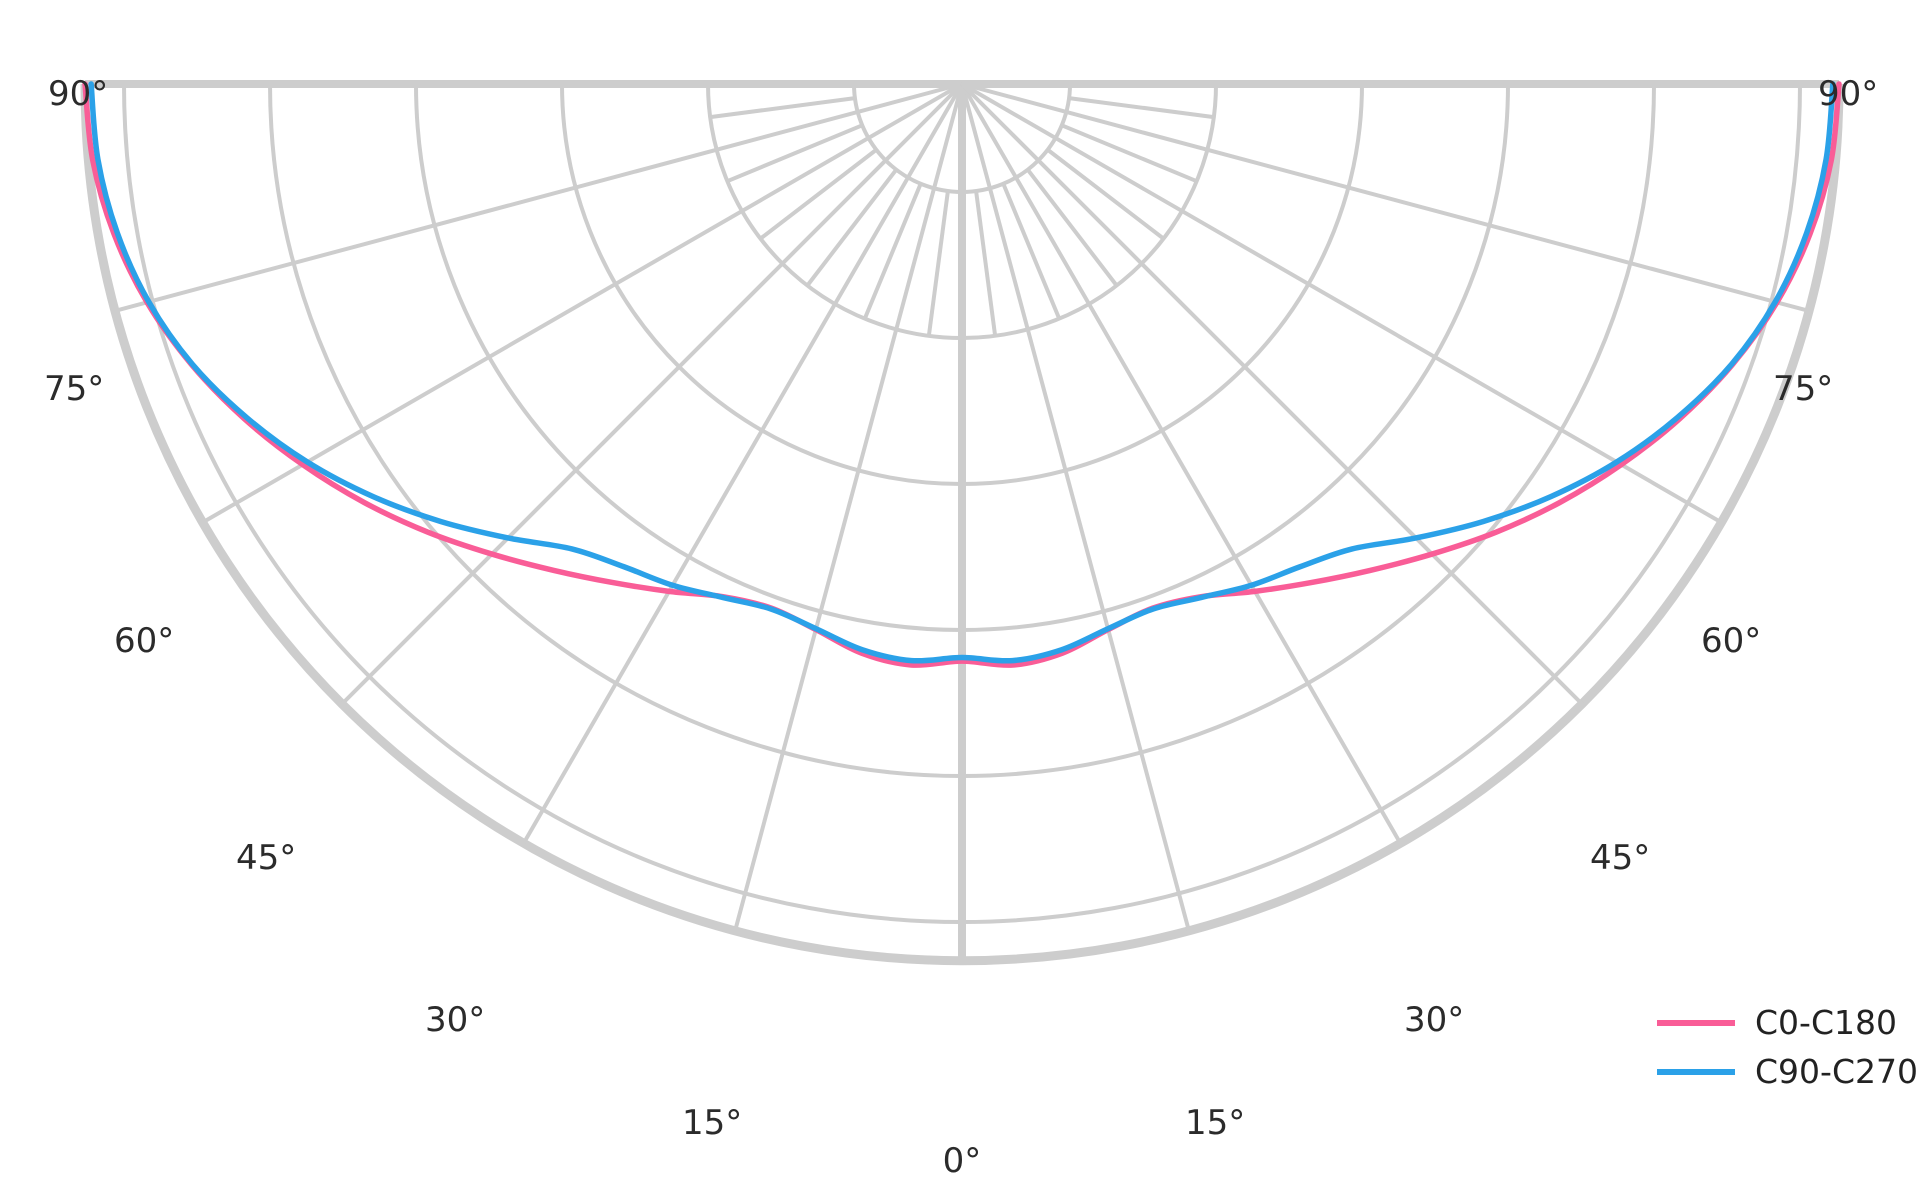  What do you see at coordinates (1826, 1022) in the screenshot?
I see `legend-label-c0-c180: C0-C180` at bounding box center [1826, 1022].